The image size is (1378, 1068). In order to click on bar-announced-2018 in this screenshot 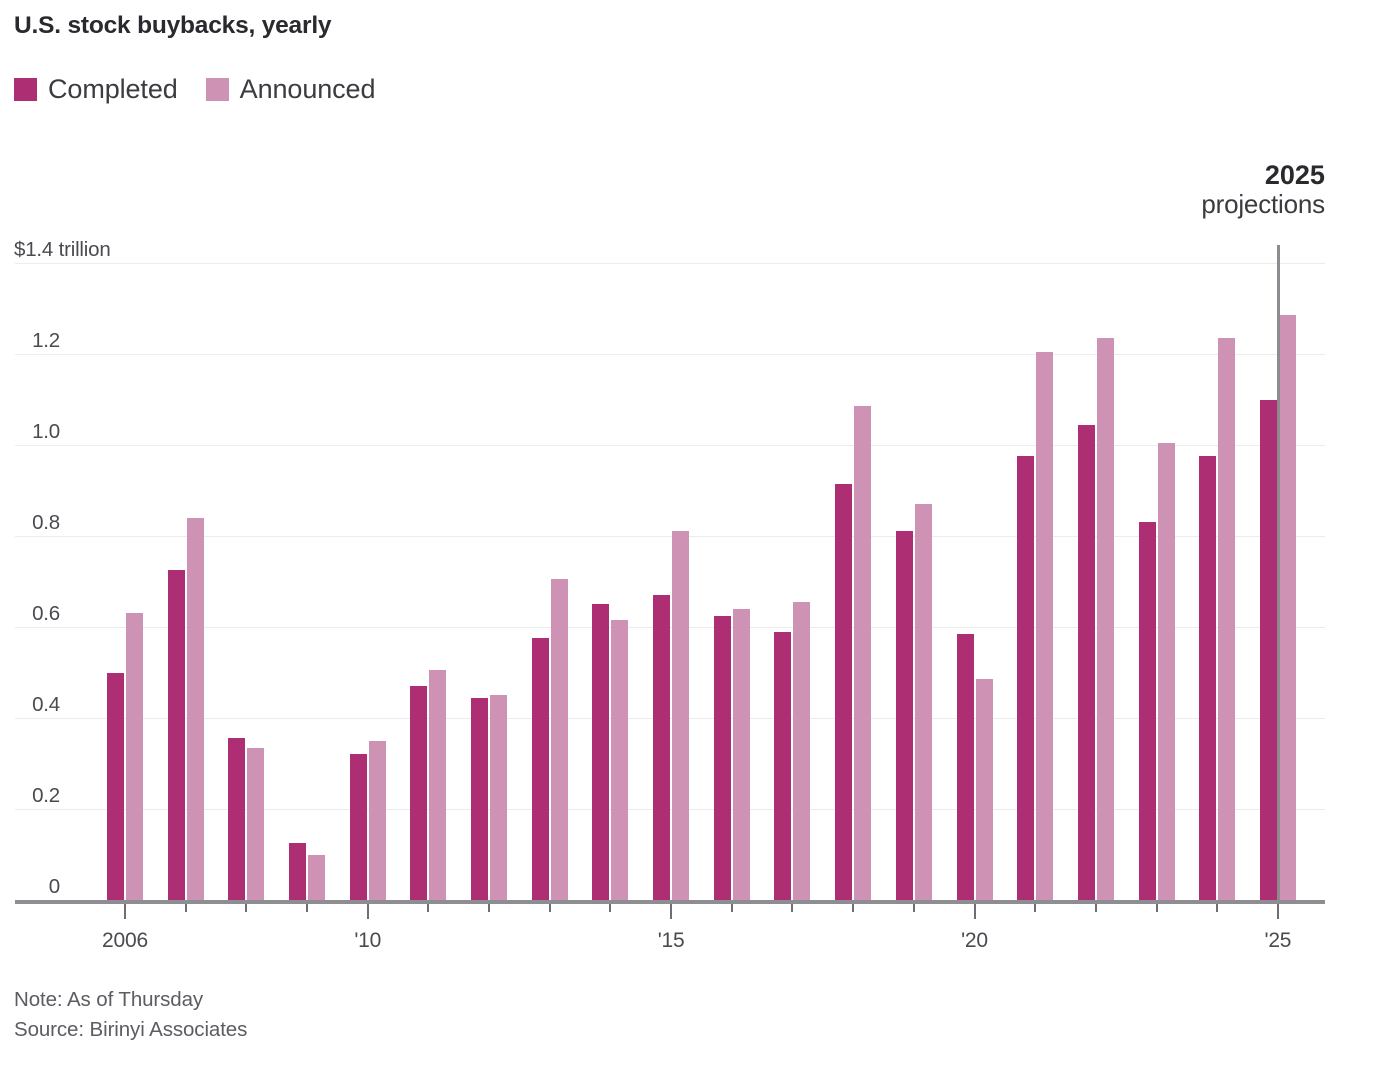, I will do `click(863, 653)`.